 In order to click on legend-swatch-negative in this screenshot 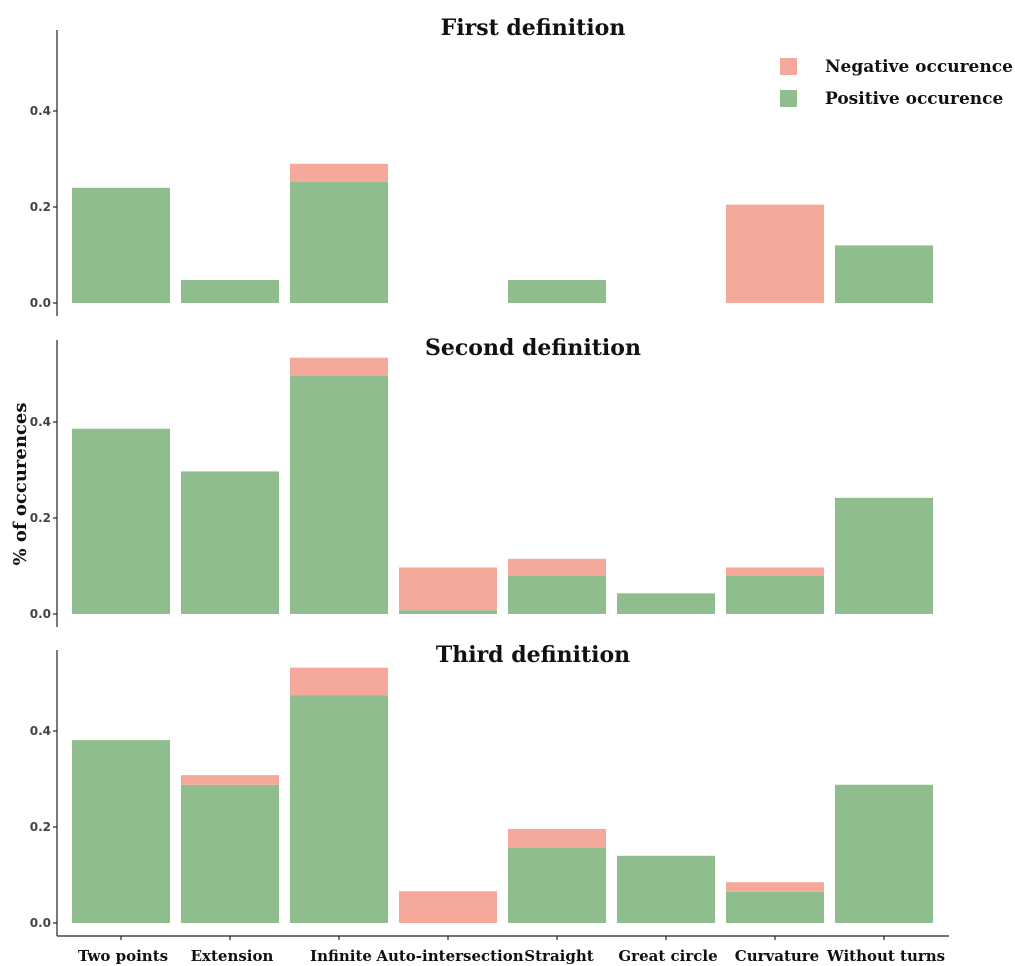, I will do `click(788, 66)`.